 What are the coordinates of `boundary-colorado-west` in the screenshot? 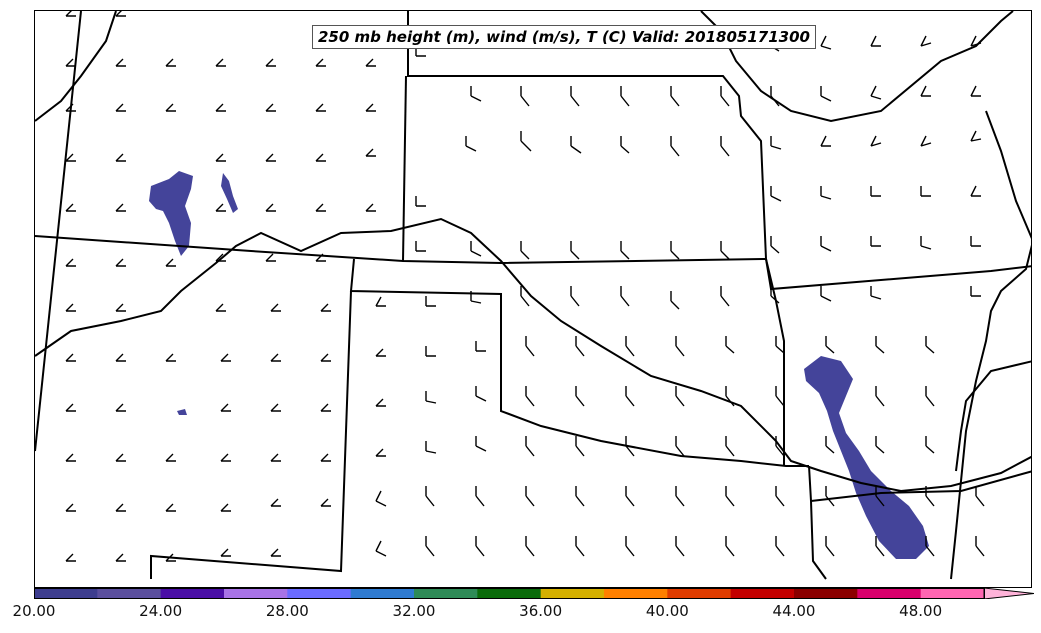 It's located at (401, 250).